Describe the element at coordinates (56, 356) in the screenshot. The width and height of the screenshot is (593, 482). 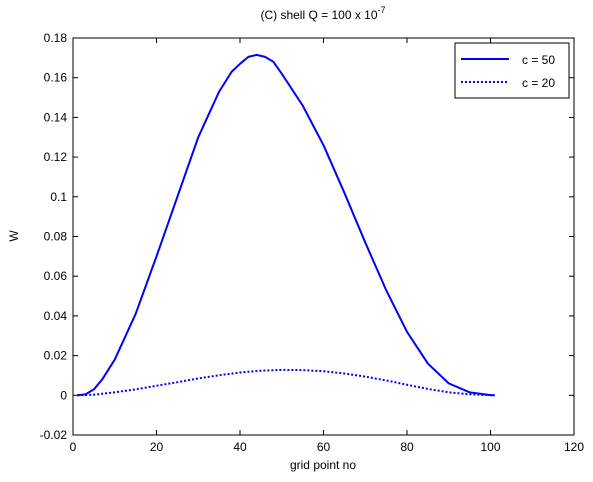
I see `y-tick-label: 0.02` at that location.